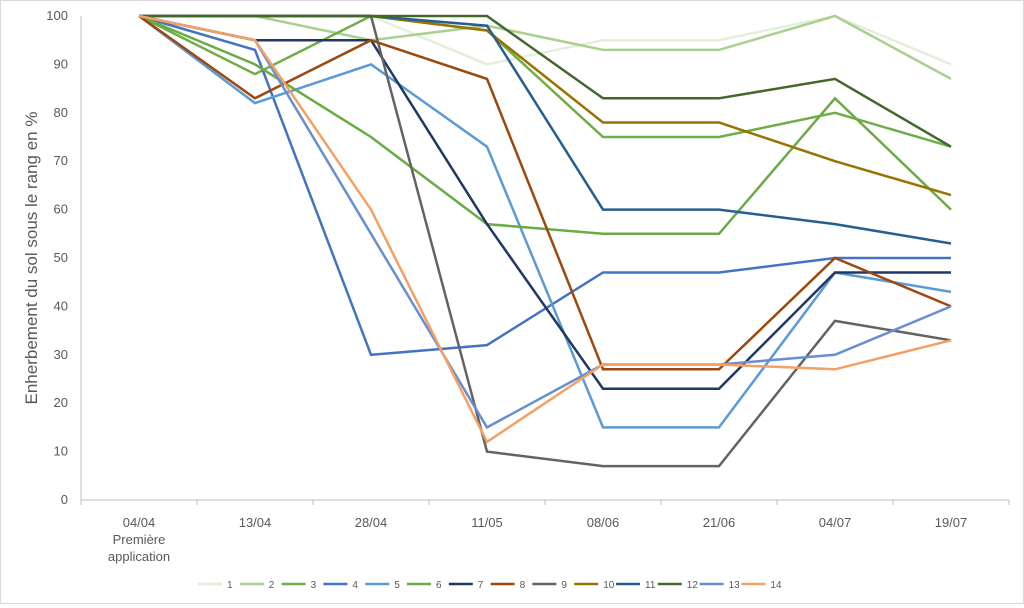  I want to click on y-tick-label: 10, so click(61, 451).